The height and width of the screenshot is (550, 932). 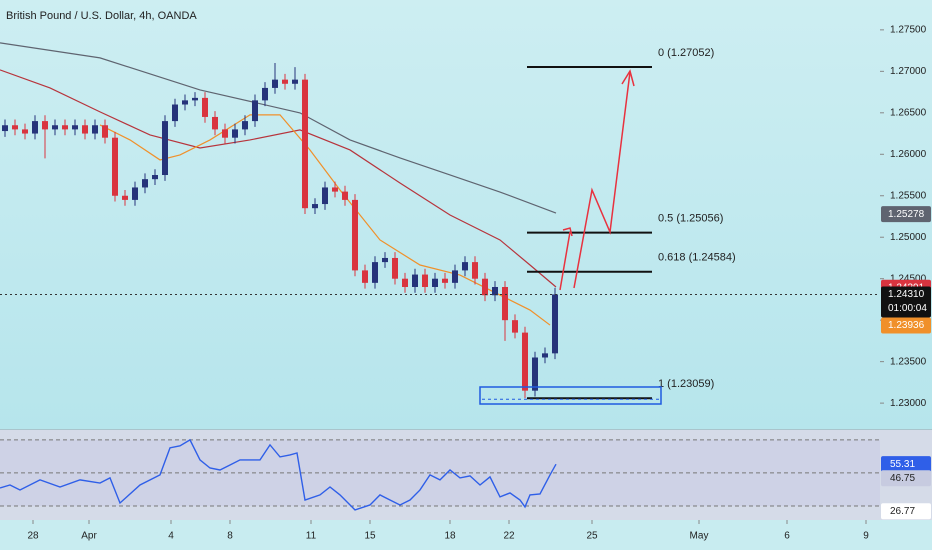 I want to click on y-tick-label: 1.23000, so click(x=908, y=403).